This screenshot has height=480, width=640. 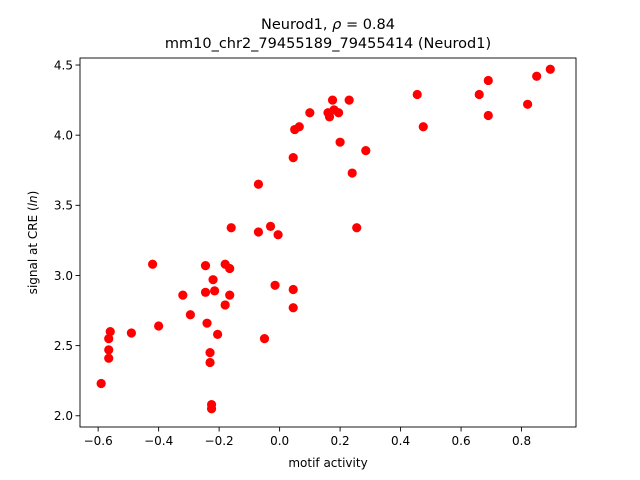 What do you see at coordinates (63, 65) in the screenshot?
I see `y-tick-label: 4.5` at bounding box center [63, 65].